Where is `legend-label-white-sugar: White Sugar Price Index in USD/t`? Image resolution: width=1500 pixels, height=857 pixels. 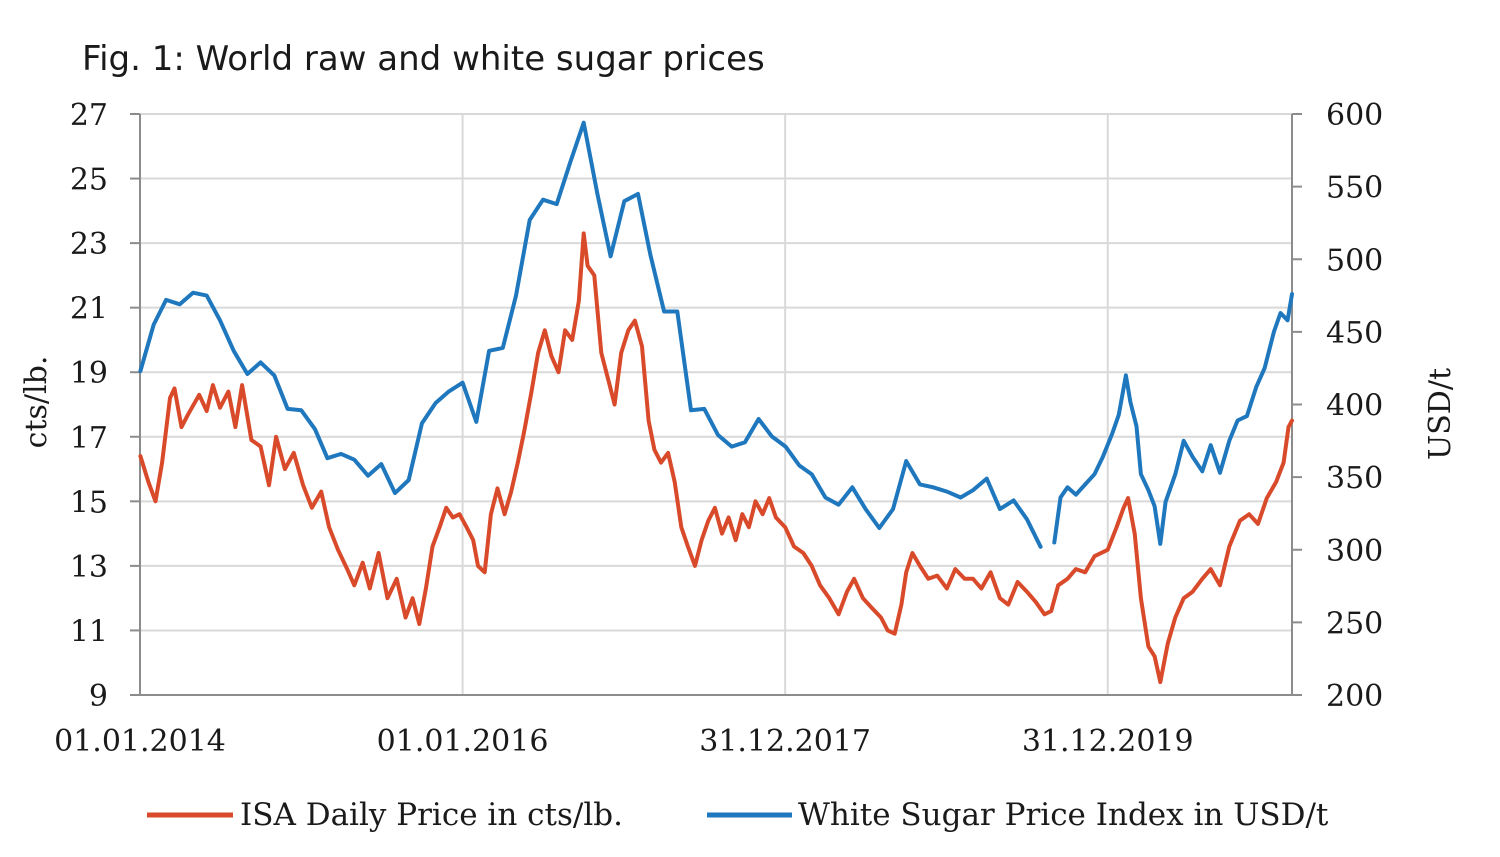
legend-label-white-sugar: White Sugar Price Index in USD/t is located at coordinates (1063, 815).